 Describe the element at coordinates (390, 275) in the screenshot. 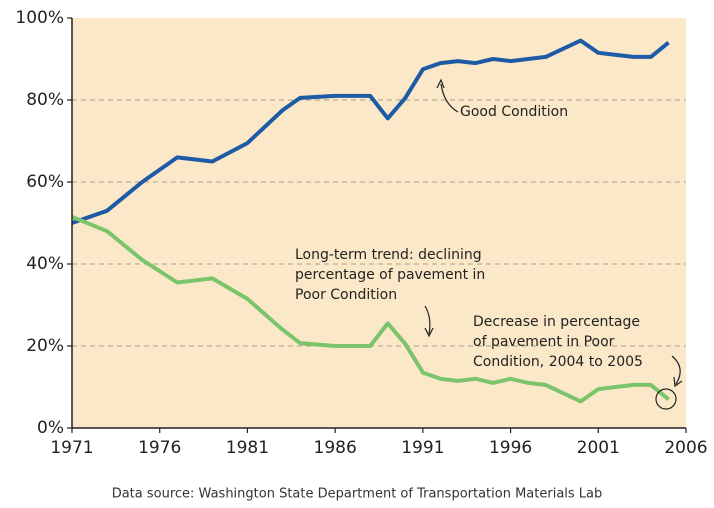

I see `annotation: percentage of pavement in` at that location.